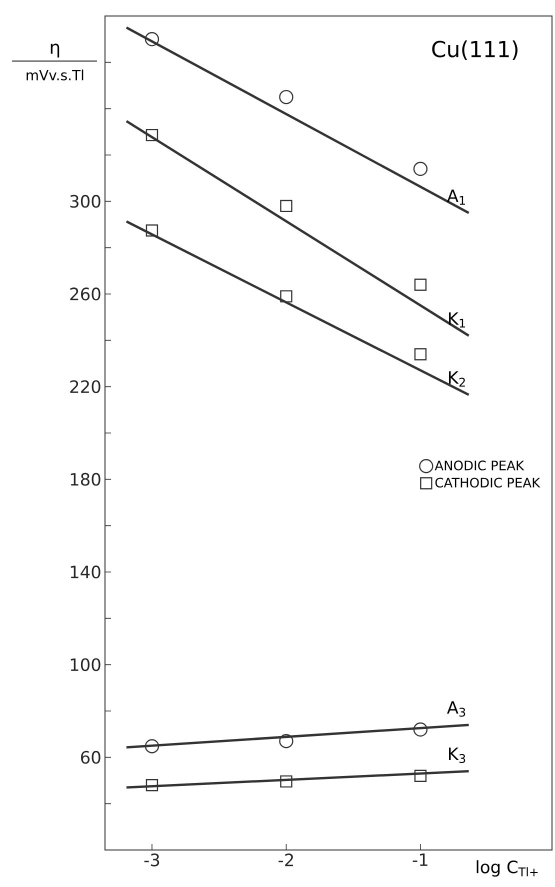 The image size is (555, 887). Describe the element at coordinates (285, 860) in the screenshot. I see `x-tick-label: -2` at that location.